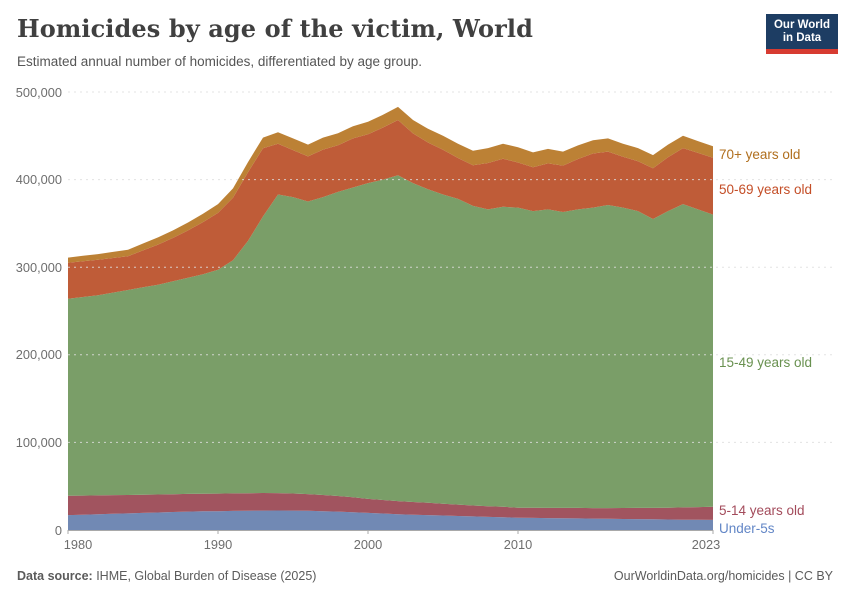 The image size is (850, 600). What do you see at coordinates (275, 28) in the screenshot?
I see `page-title: Homicides by age of the victim, World` at bounding box center [275, 28].